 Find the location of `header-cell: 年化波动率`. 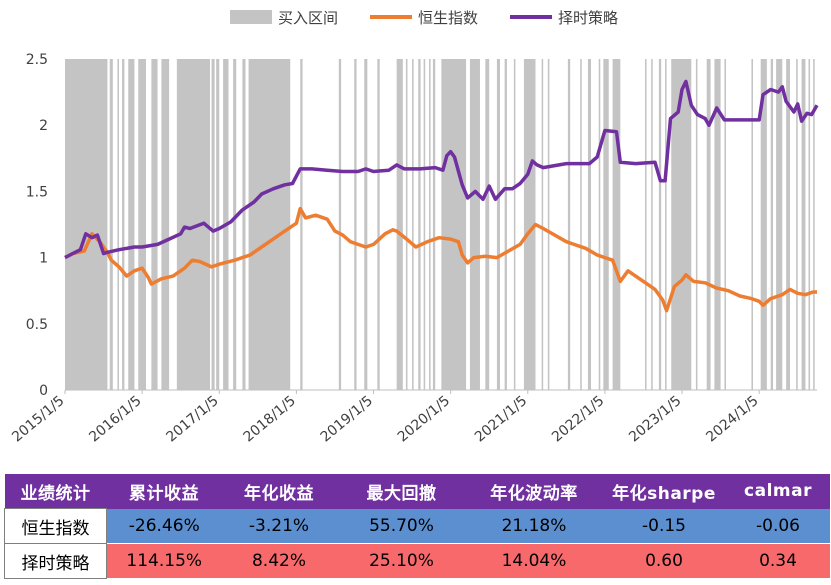

header-cell: 年化波动率 is located at coordinates (534, 491).